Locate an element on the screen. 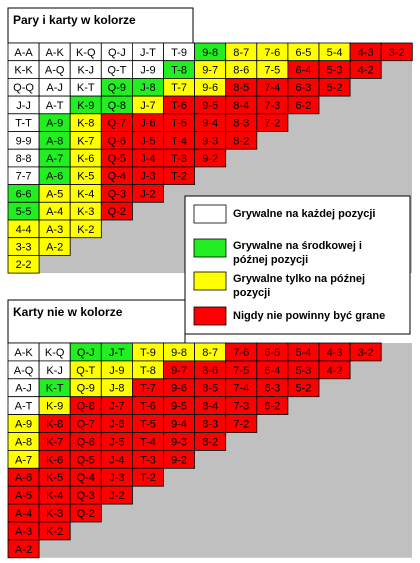 The height and width of the screenshot is (563, 420). hand-label: Q-3 is located at coordinates (117, 194).